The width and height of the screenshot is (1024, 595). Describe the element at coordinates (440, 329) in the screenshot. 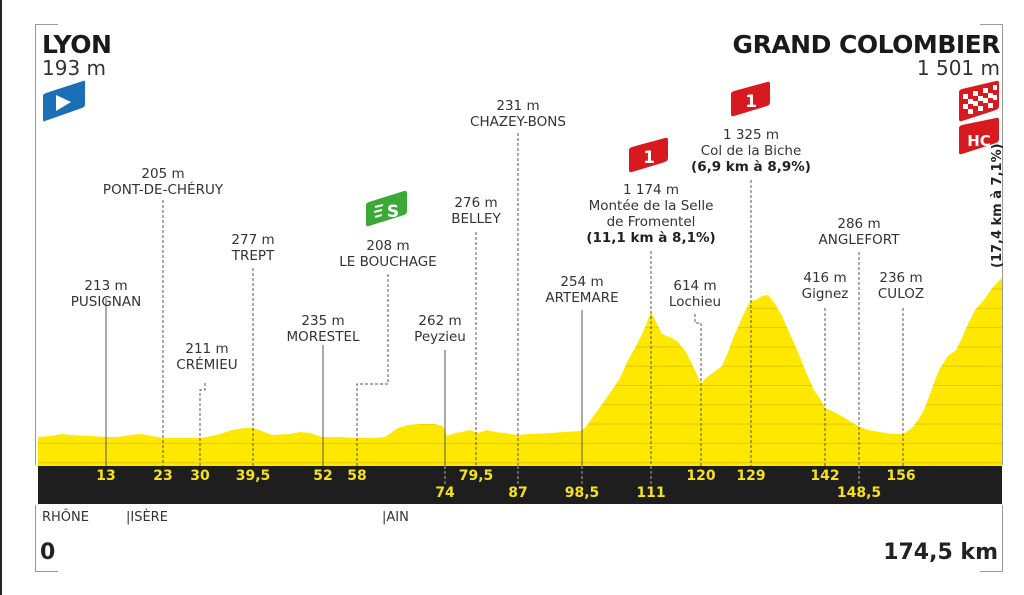

I see `waypoint-peyzieu: 262 m Peyzieu` at that location.